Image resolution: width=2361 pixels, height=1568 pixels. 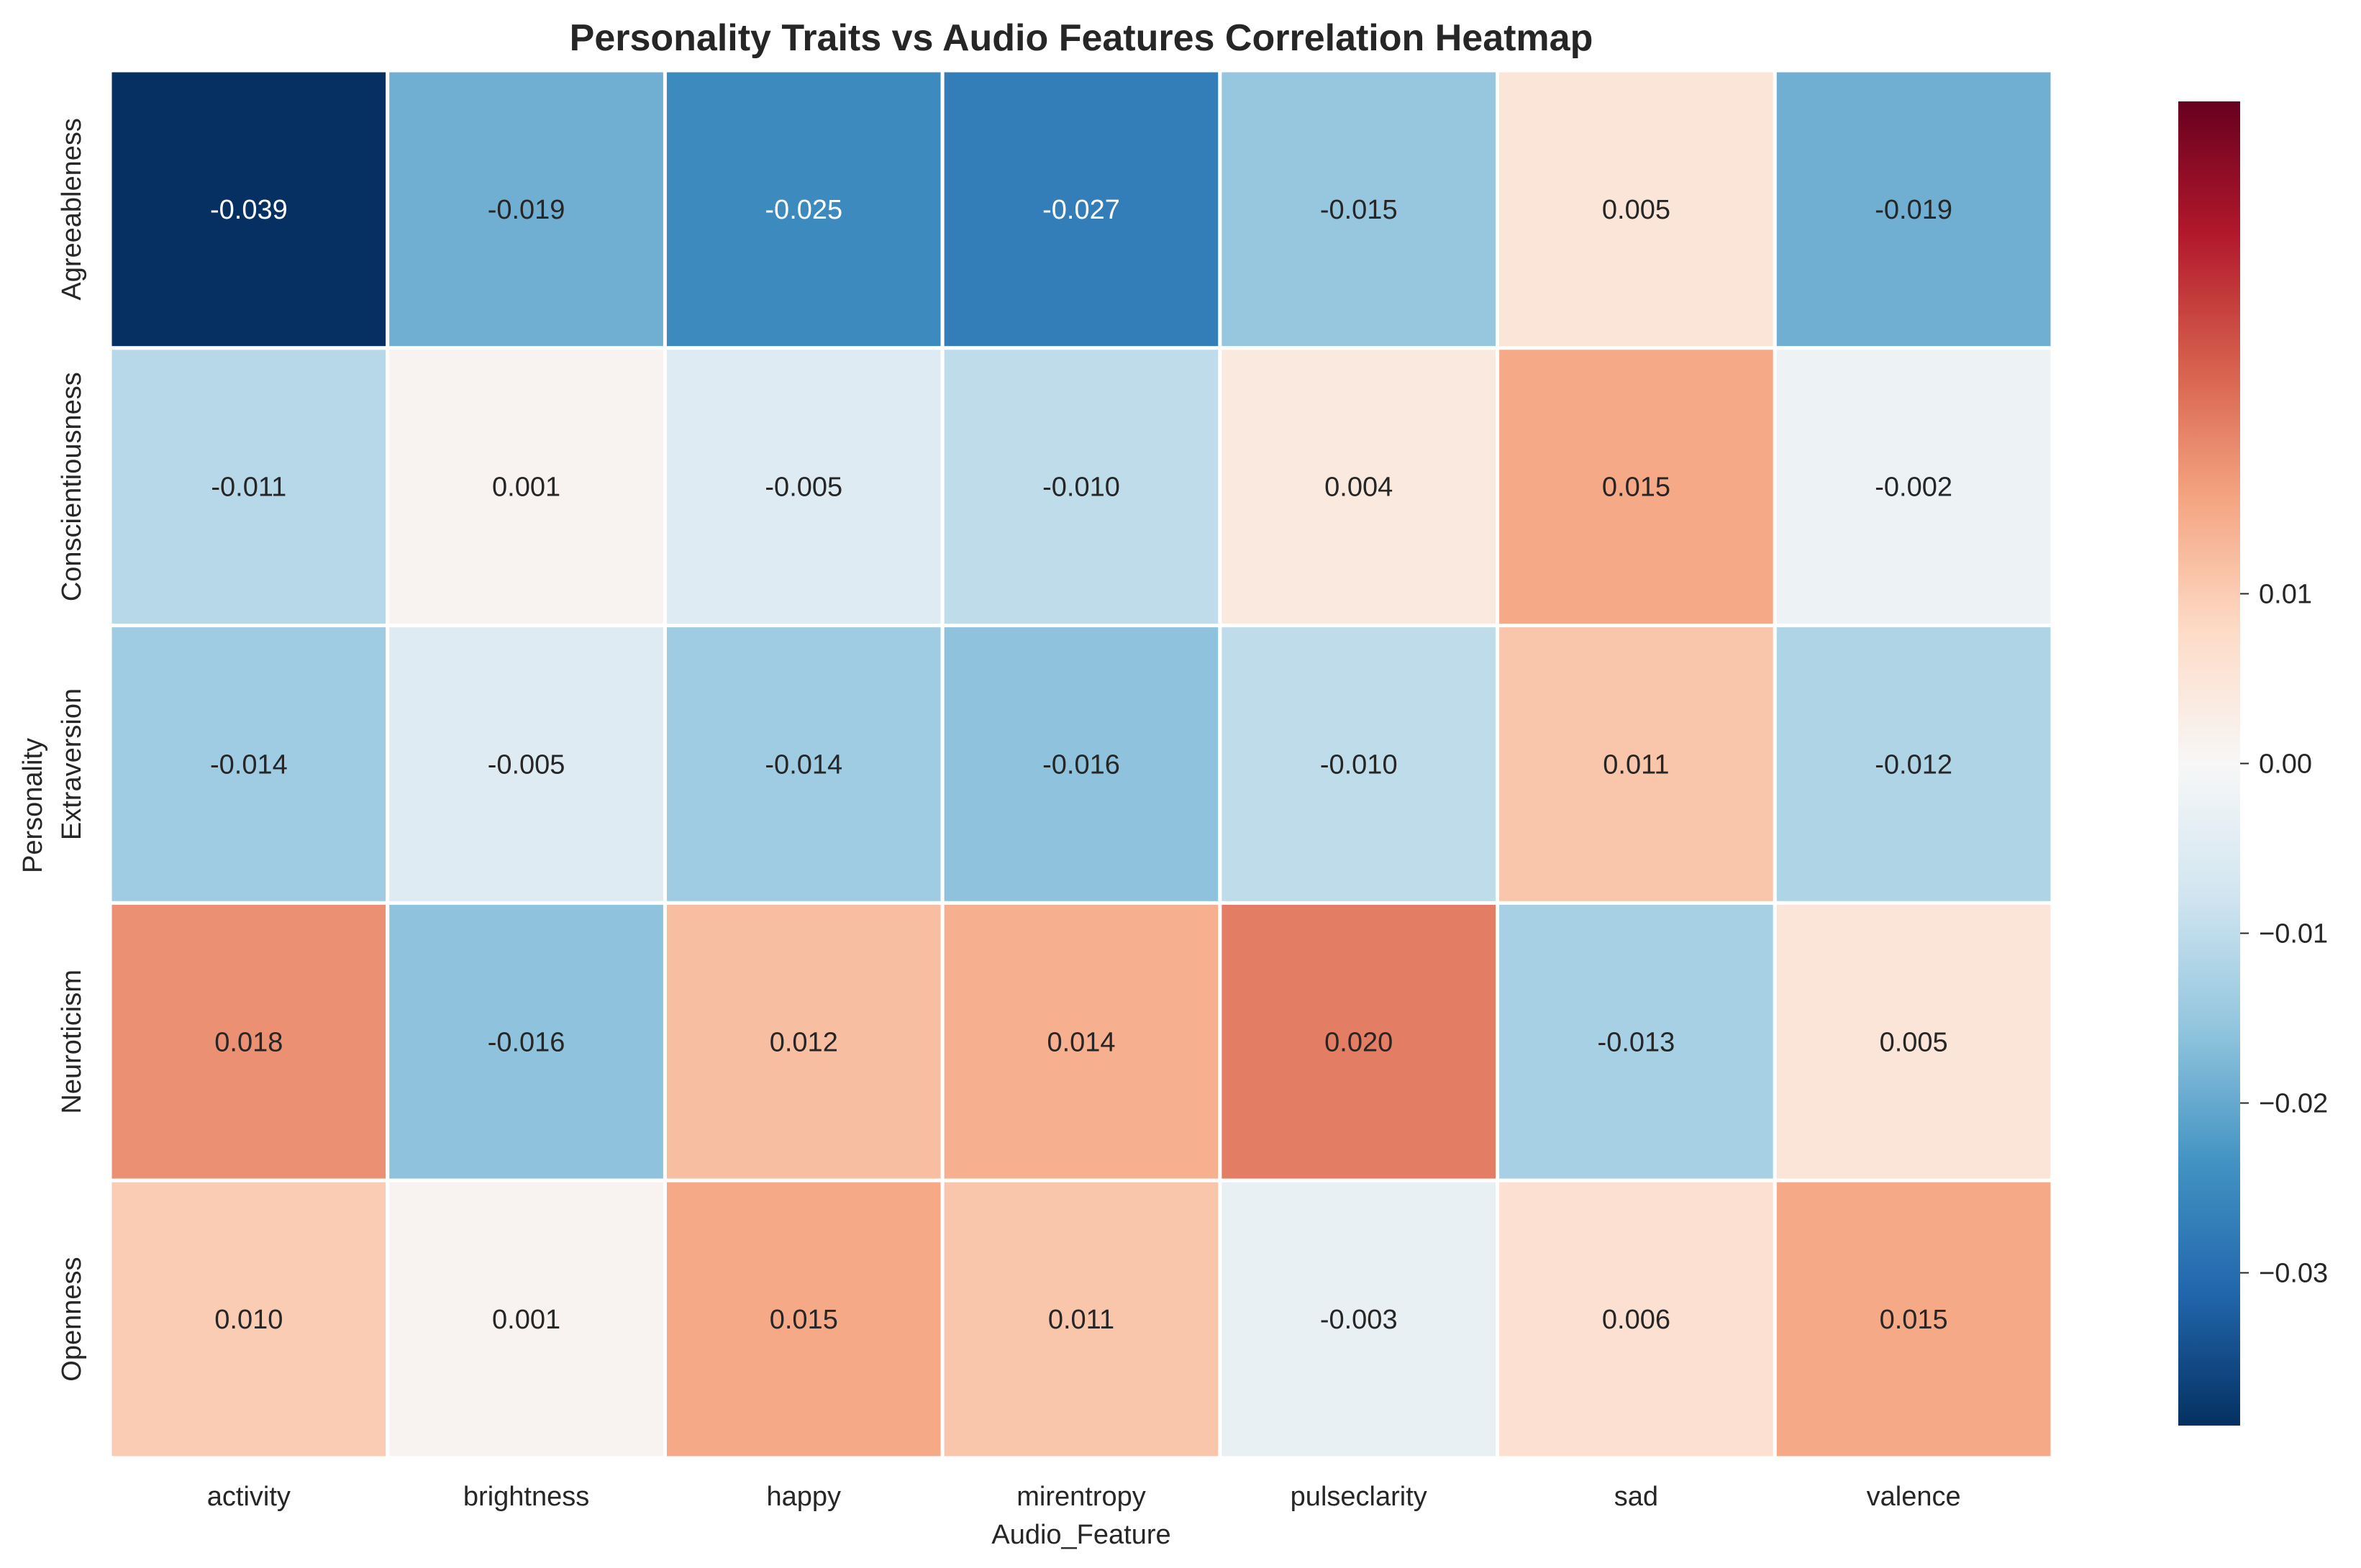 I want to click on colorbar-tick-label: 0.01, so click(x=2285, y=594).